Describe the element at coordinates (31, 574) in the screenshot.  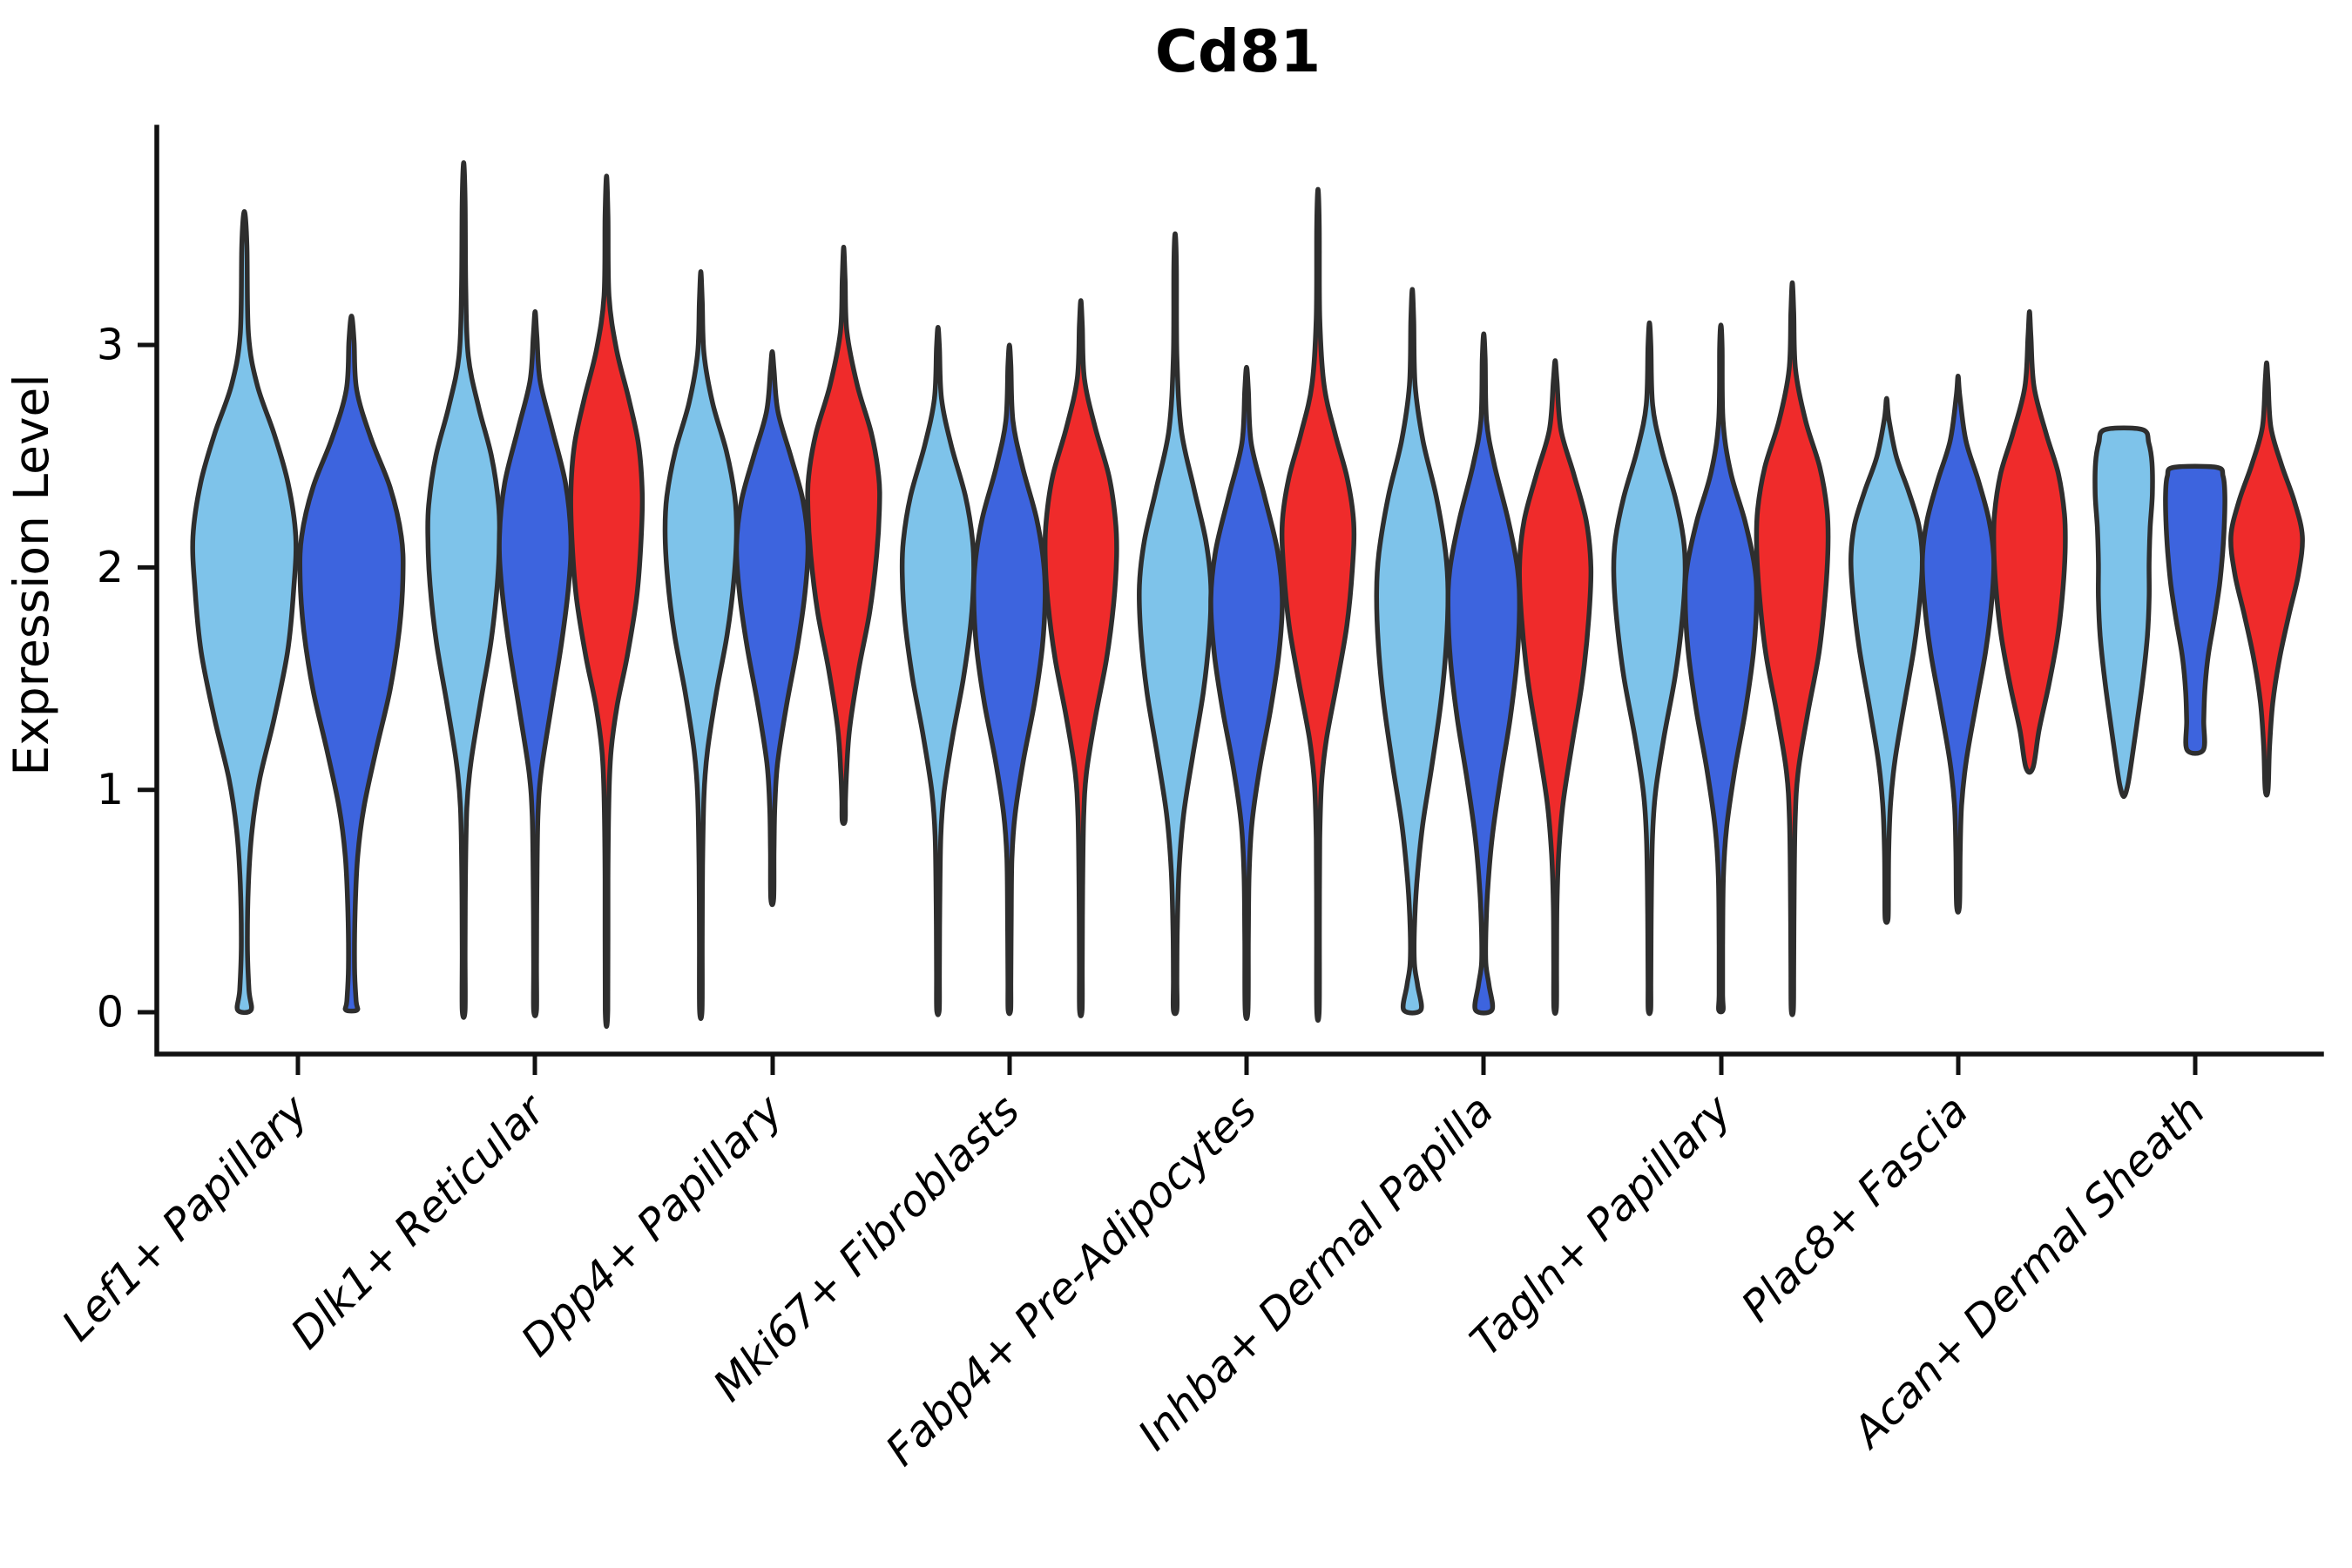
I see `y-axis-label: Expression Level` at that location.